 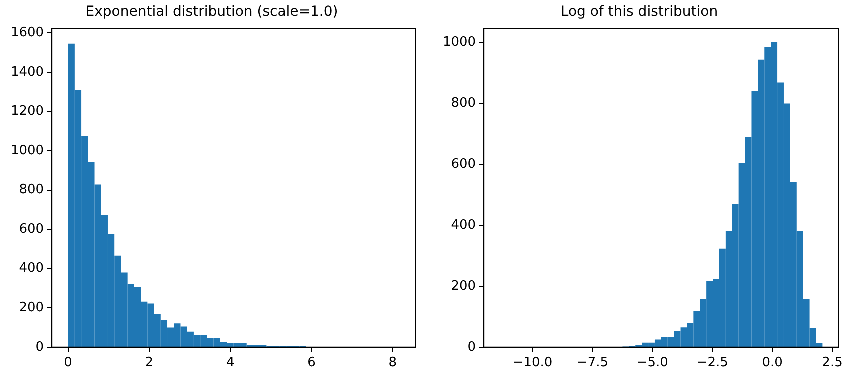 I want to click on x-tick-label: −2.5, so click(x=712, y=363).